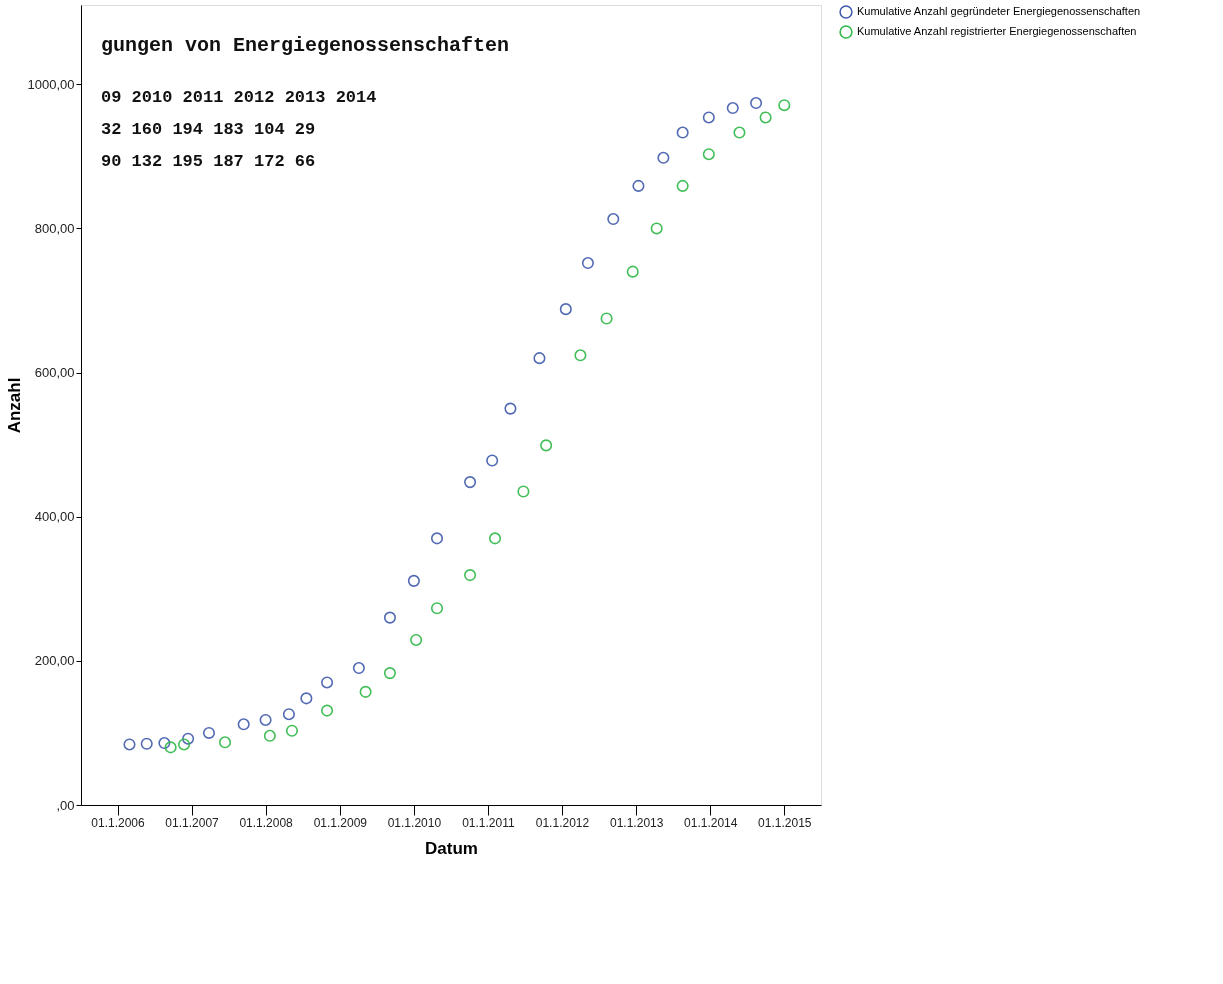  I want to click on y-tick-label: 400,00, so click(54, 517).